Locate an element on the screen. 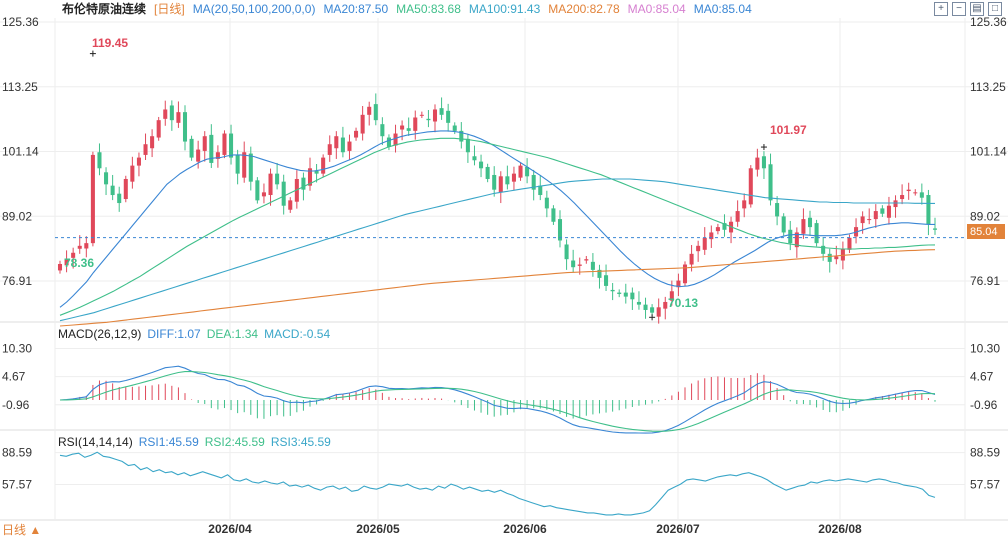  zoom-out-icon: − is located at coordinates (959, 9).